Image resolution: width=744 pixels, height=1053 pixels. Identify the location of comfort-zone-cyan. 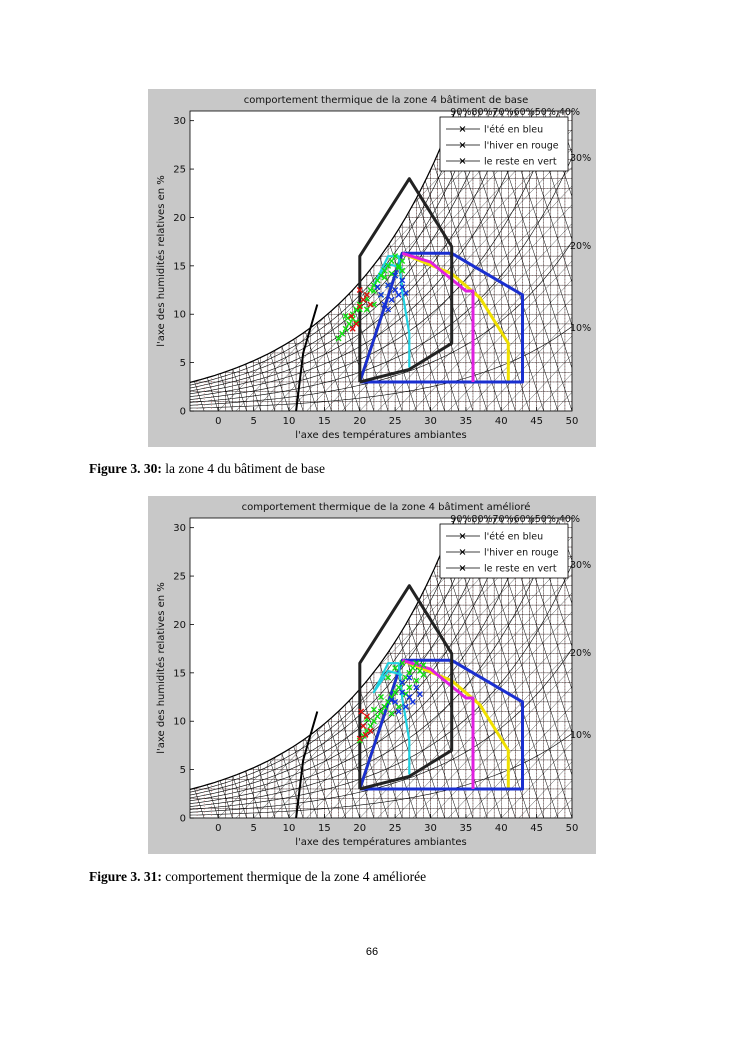
(391, 718).